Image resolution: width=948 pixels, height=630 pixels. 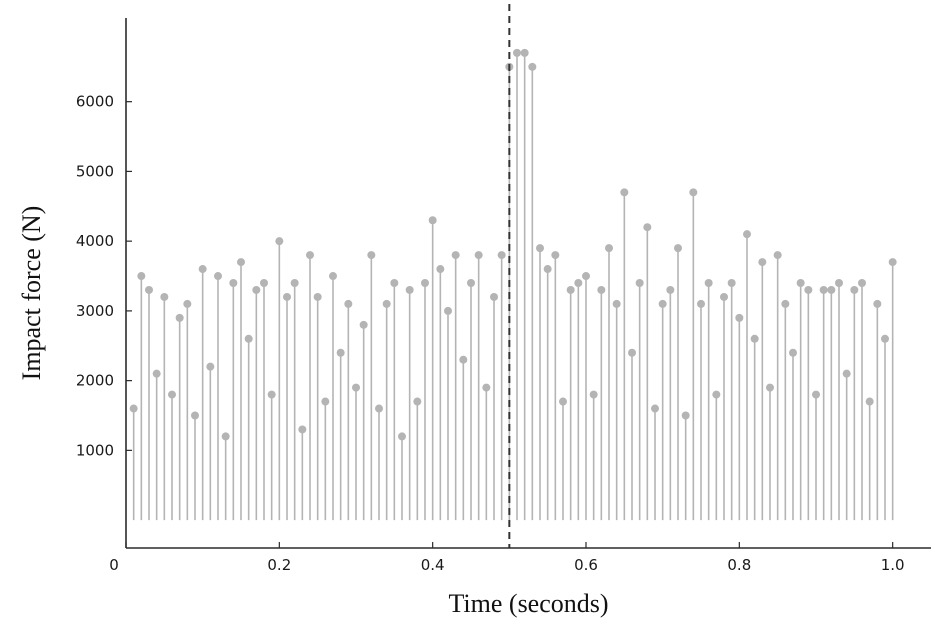 What do you see at coordinates (95, 102) in the screenshot?
I see `y-tick-label: 6000` at bounding box center [95, 102].